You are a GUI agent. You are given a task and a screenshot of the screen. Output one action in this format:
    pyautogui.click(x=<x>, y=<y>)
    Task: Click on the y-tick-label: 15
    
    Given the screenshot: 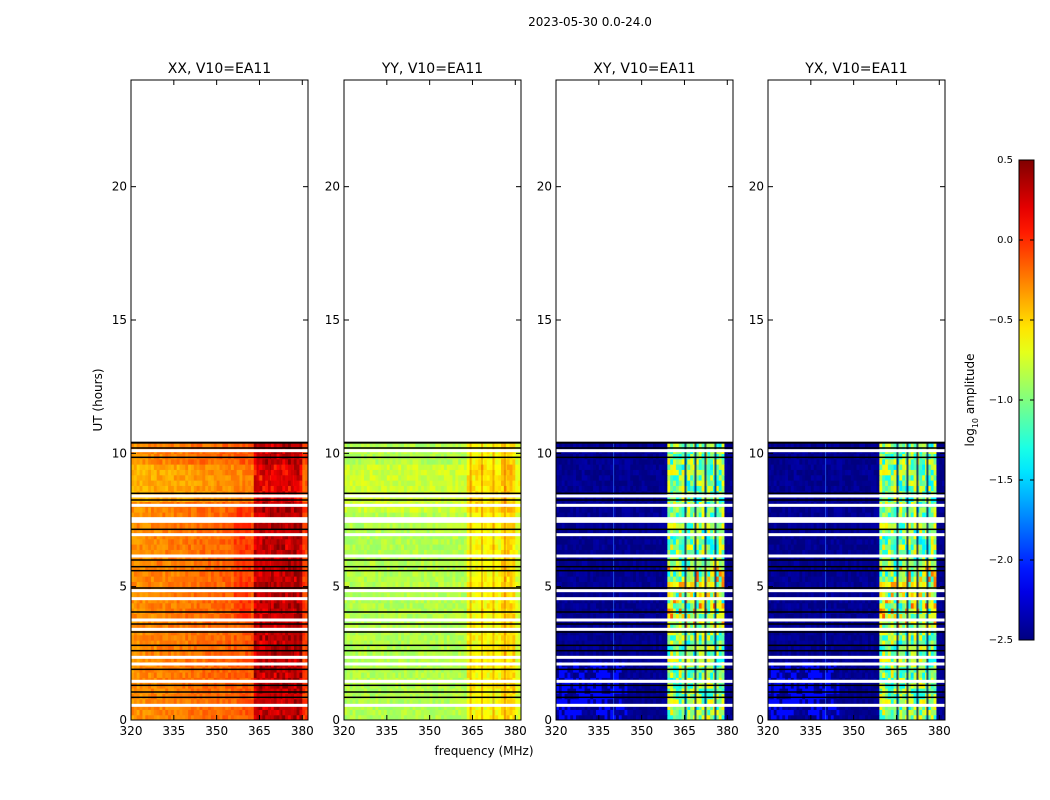 What is the action you would take?
    pyautogui.click(x=119, y=320)
    